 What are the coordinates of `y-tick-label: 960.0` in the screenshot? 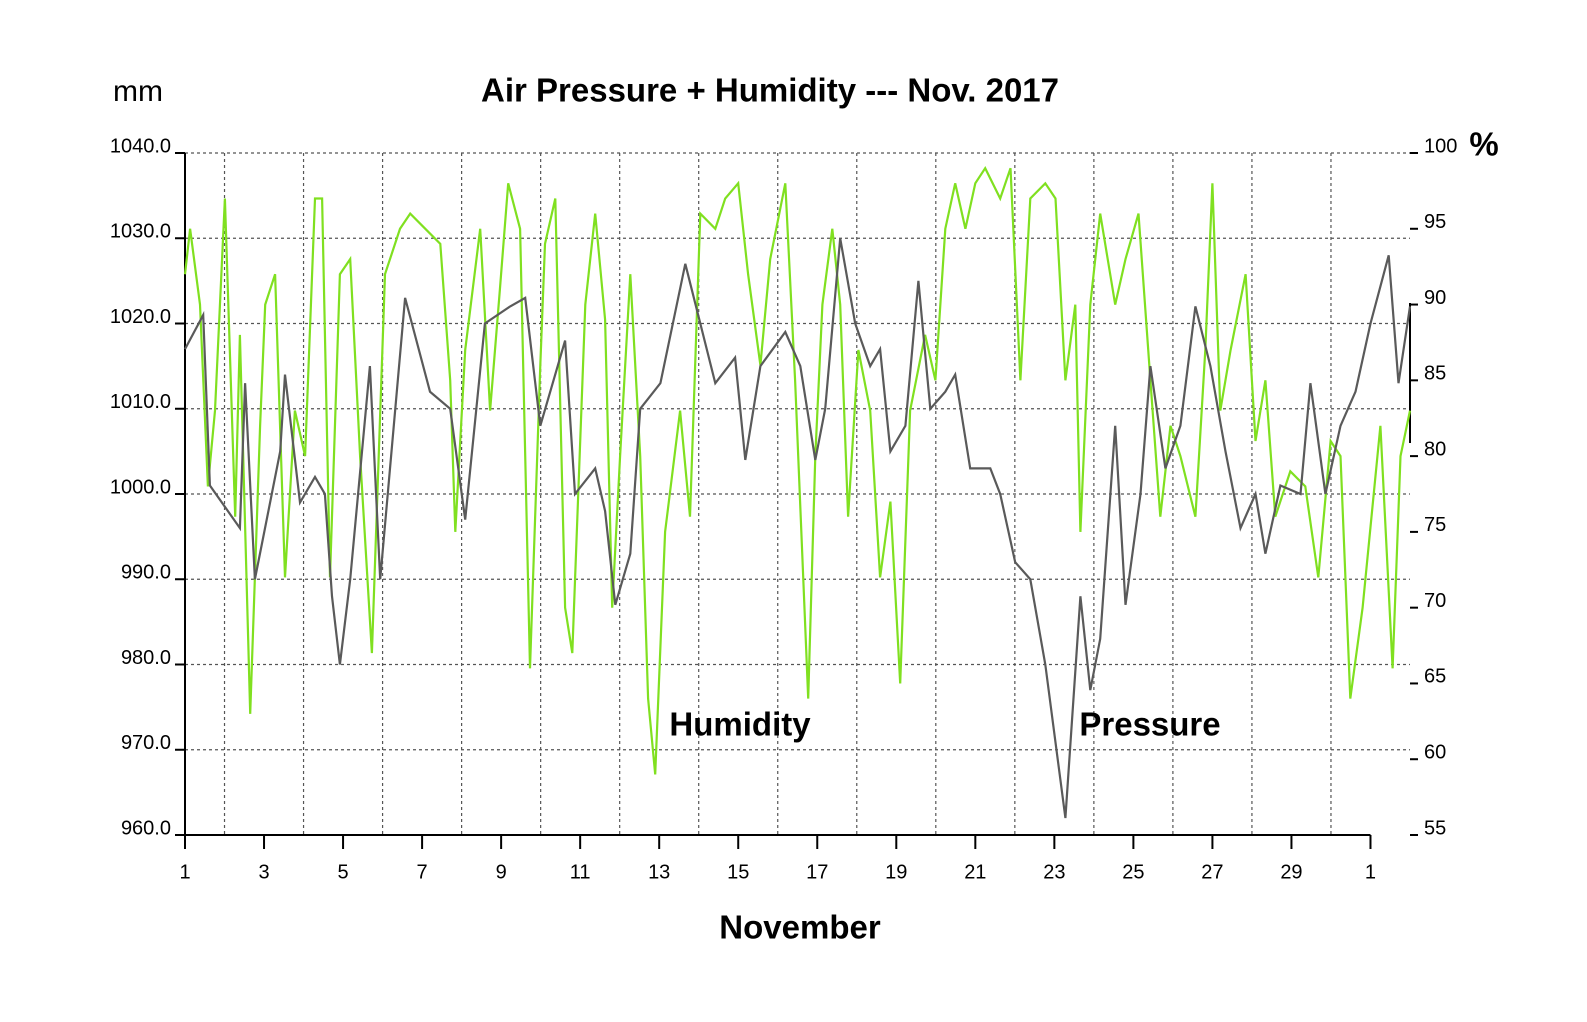 It's located at (146, 828).